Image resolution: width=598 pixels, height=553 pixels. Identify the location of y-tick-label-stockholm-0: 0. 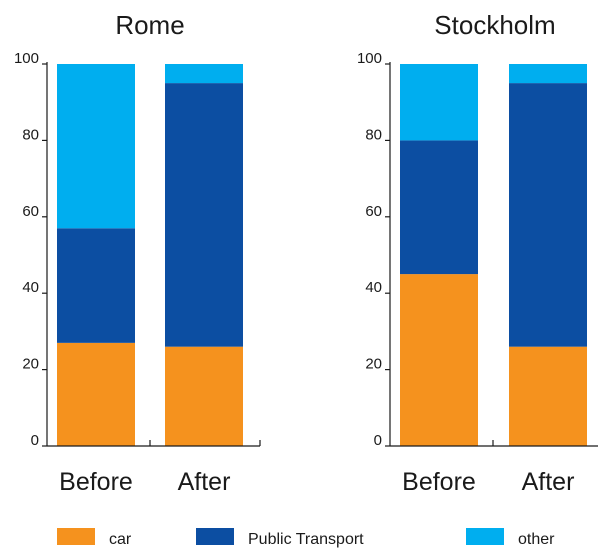
(378, 440).